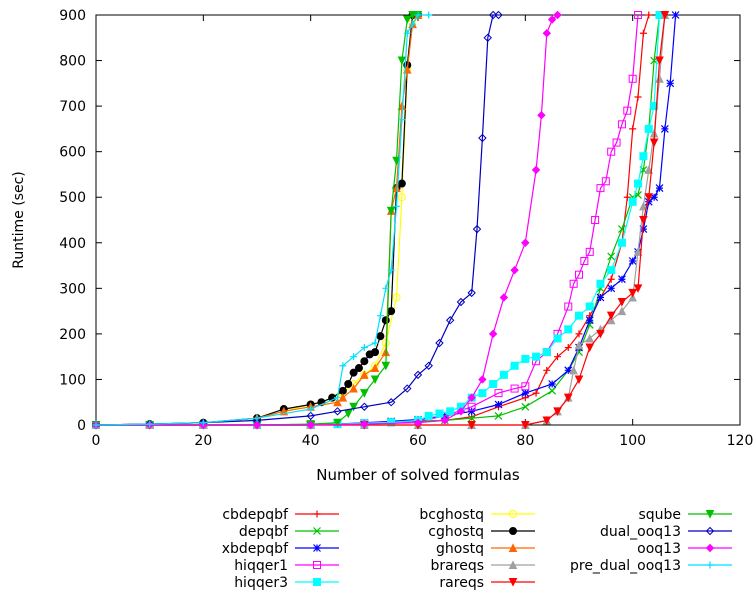 The width and height of the screenshot is (756, 603). I want to click on legend-label-cghostq: cghostq, so click(456, 532).